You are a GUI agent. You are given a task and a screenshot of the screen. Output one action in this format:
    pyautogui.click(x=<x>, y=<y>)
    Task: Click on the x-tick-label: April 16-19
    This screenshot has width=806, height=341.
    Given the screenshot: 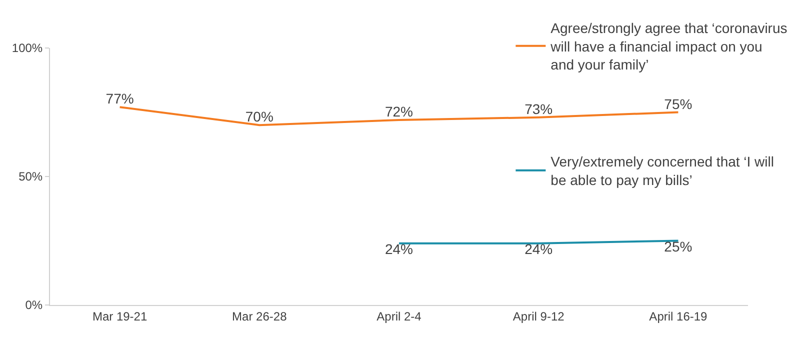 What is the action you would take?
    pyautogui.click(x=678, y=316)
    